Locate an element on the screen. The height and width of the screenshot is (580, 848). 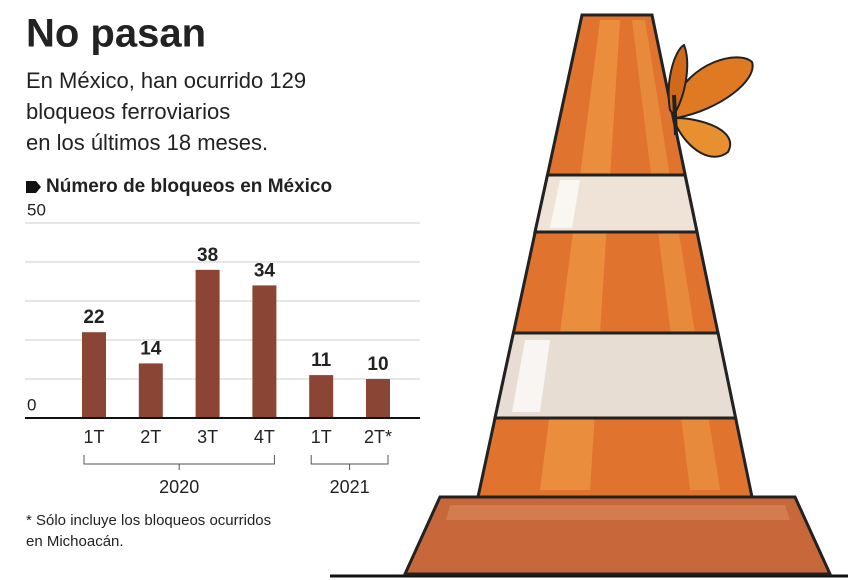
chart-title: No pasan is located at coordinates (116, 34).